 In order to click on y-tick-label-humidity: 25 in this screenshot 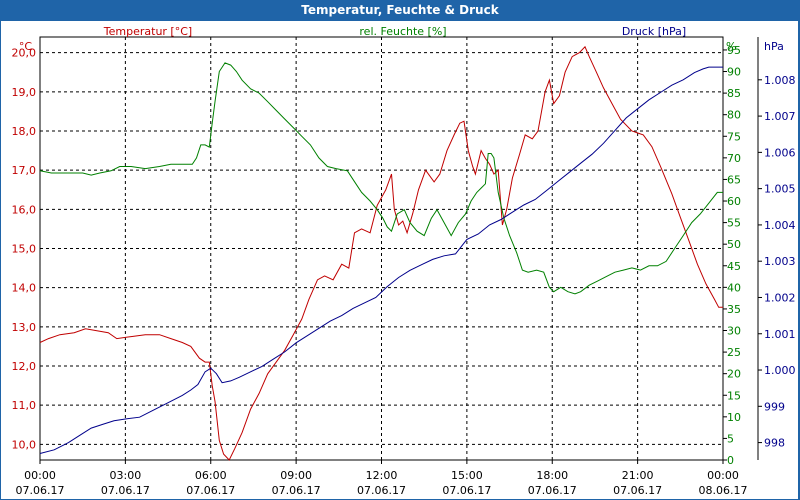, I will do `click(734, 352)`.